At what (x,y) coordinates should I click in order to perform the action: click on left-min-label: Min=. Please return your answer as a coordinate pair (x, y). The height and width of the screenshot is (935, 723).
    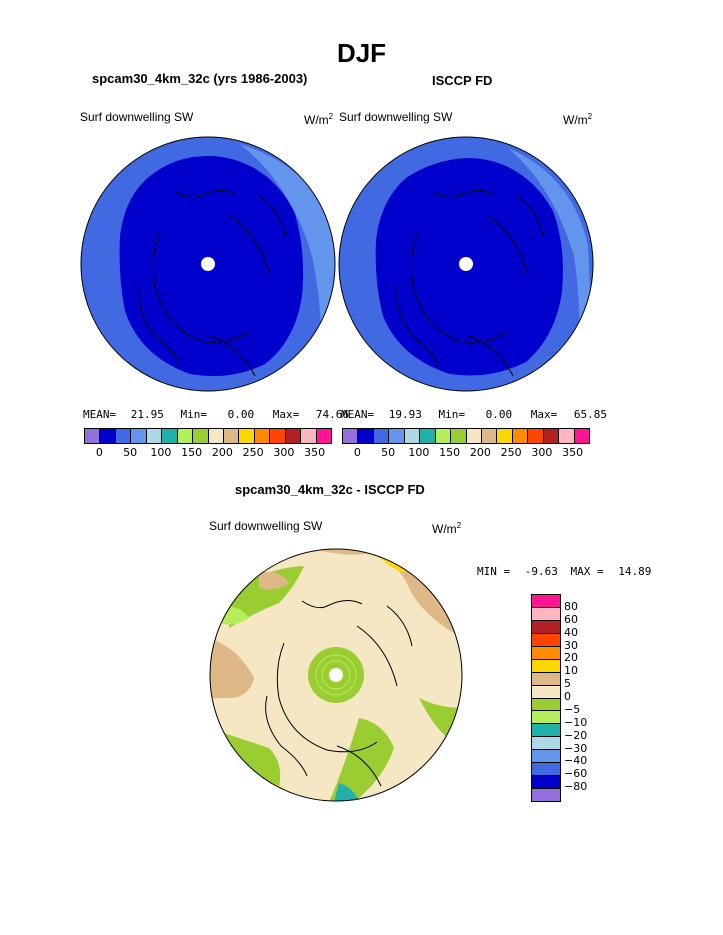
    Looking at the image, I should click on (194, 414).